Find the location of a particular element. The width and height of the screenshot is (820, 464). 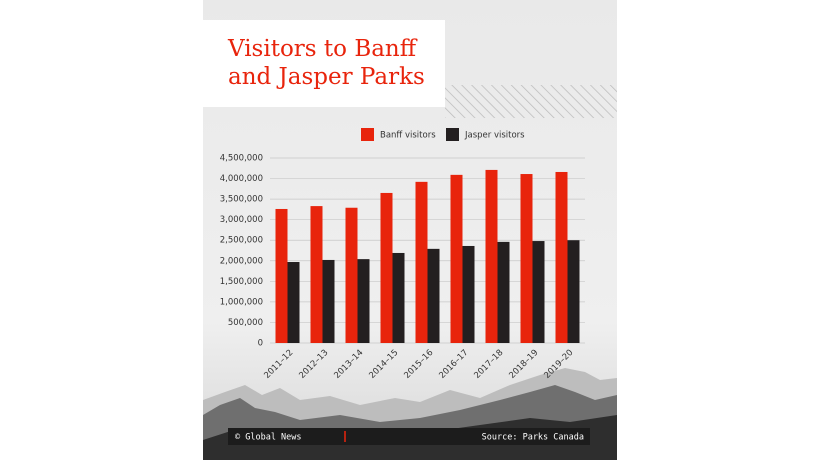

footer-credit: © Global News is located at coordinates (268, 438).